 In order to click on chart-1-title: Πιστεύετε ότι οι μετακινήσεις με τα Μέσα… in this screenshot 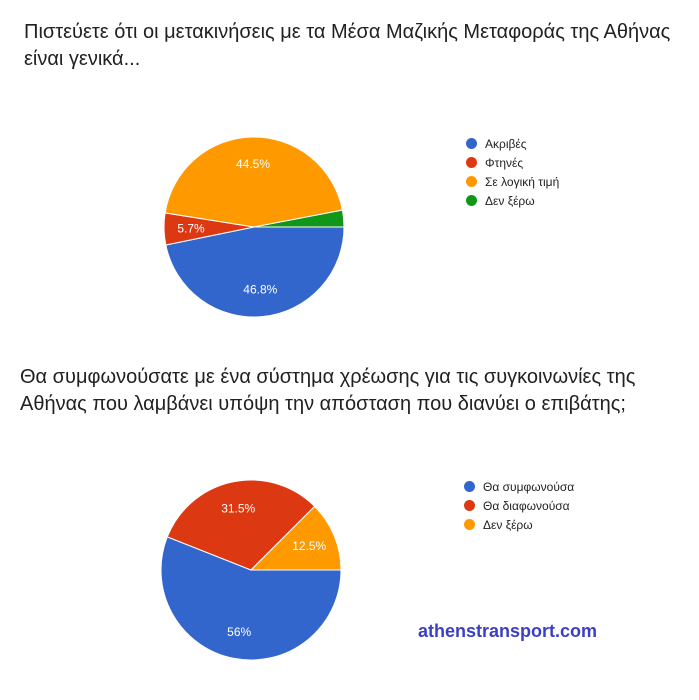, I will do `click(347, 45)`.